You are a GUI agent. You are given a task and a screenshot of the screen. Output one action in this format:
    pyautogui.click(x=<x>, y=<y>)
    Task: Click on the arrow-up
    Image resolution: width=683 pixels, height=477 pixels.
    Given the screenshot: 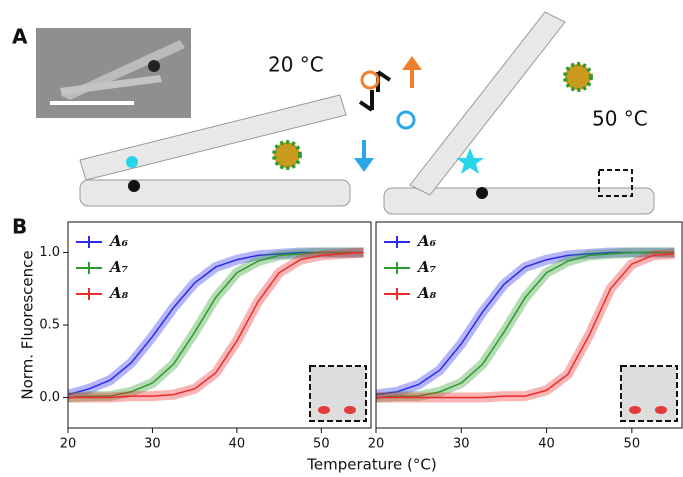 What is the action you would take?
    pyautogui.click(x=412, y=72)
    